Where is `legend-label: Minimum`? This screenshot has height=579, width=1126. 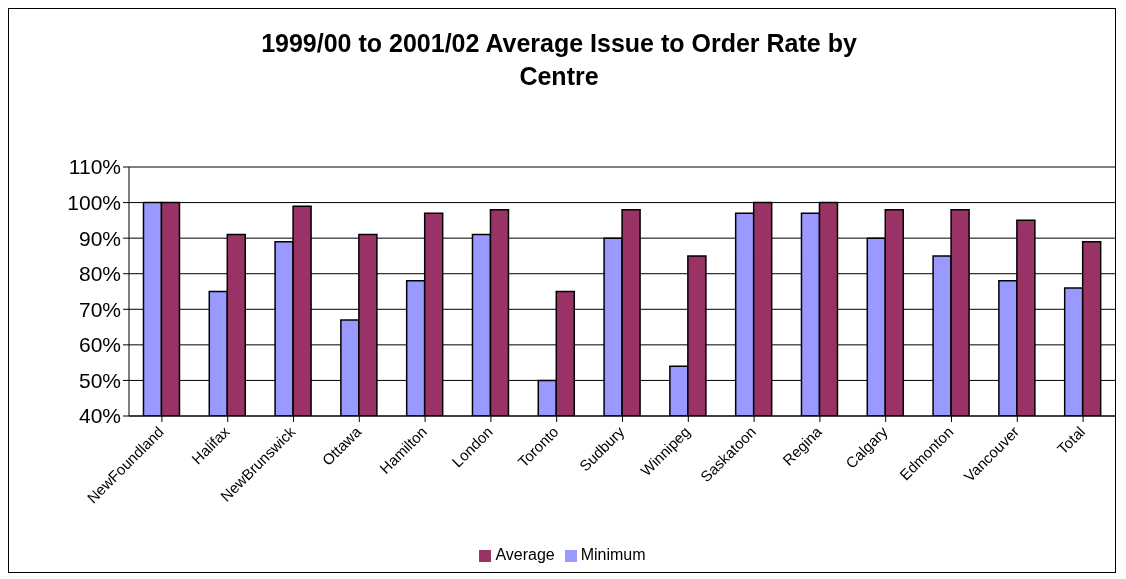
legend-label: Minimum is located at coordinates (613, 554).